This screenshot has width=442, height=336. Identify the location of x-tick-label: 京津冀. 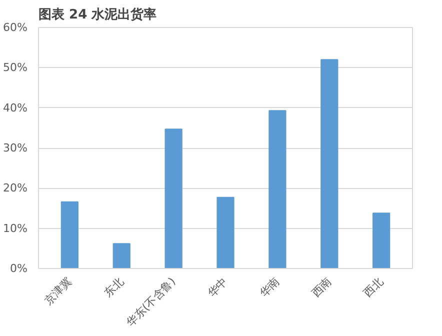
(58, 291).